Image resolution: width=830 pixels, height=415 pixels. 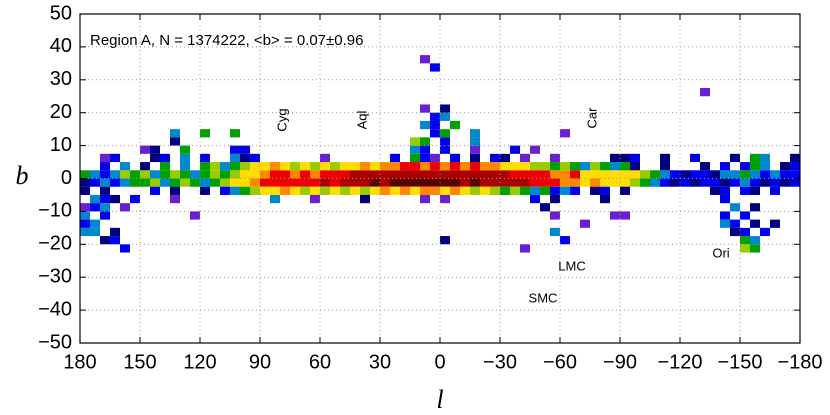 What do you see at coordinates (739, 362) in the screenshot?
I see `x-tick-label: −150` at bounding box center [739, 362].